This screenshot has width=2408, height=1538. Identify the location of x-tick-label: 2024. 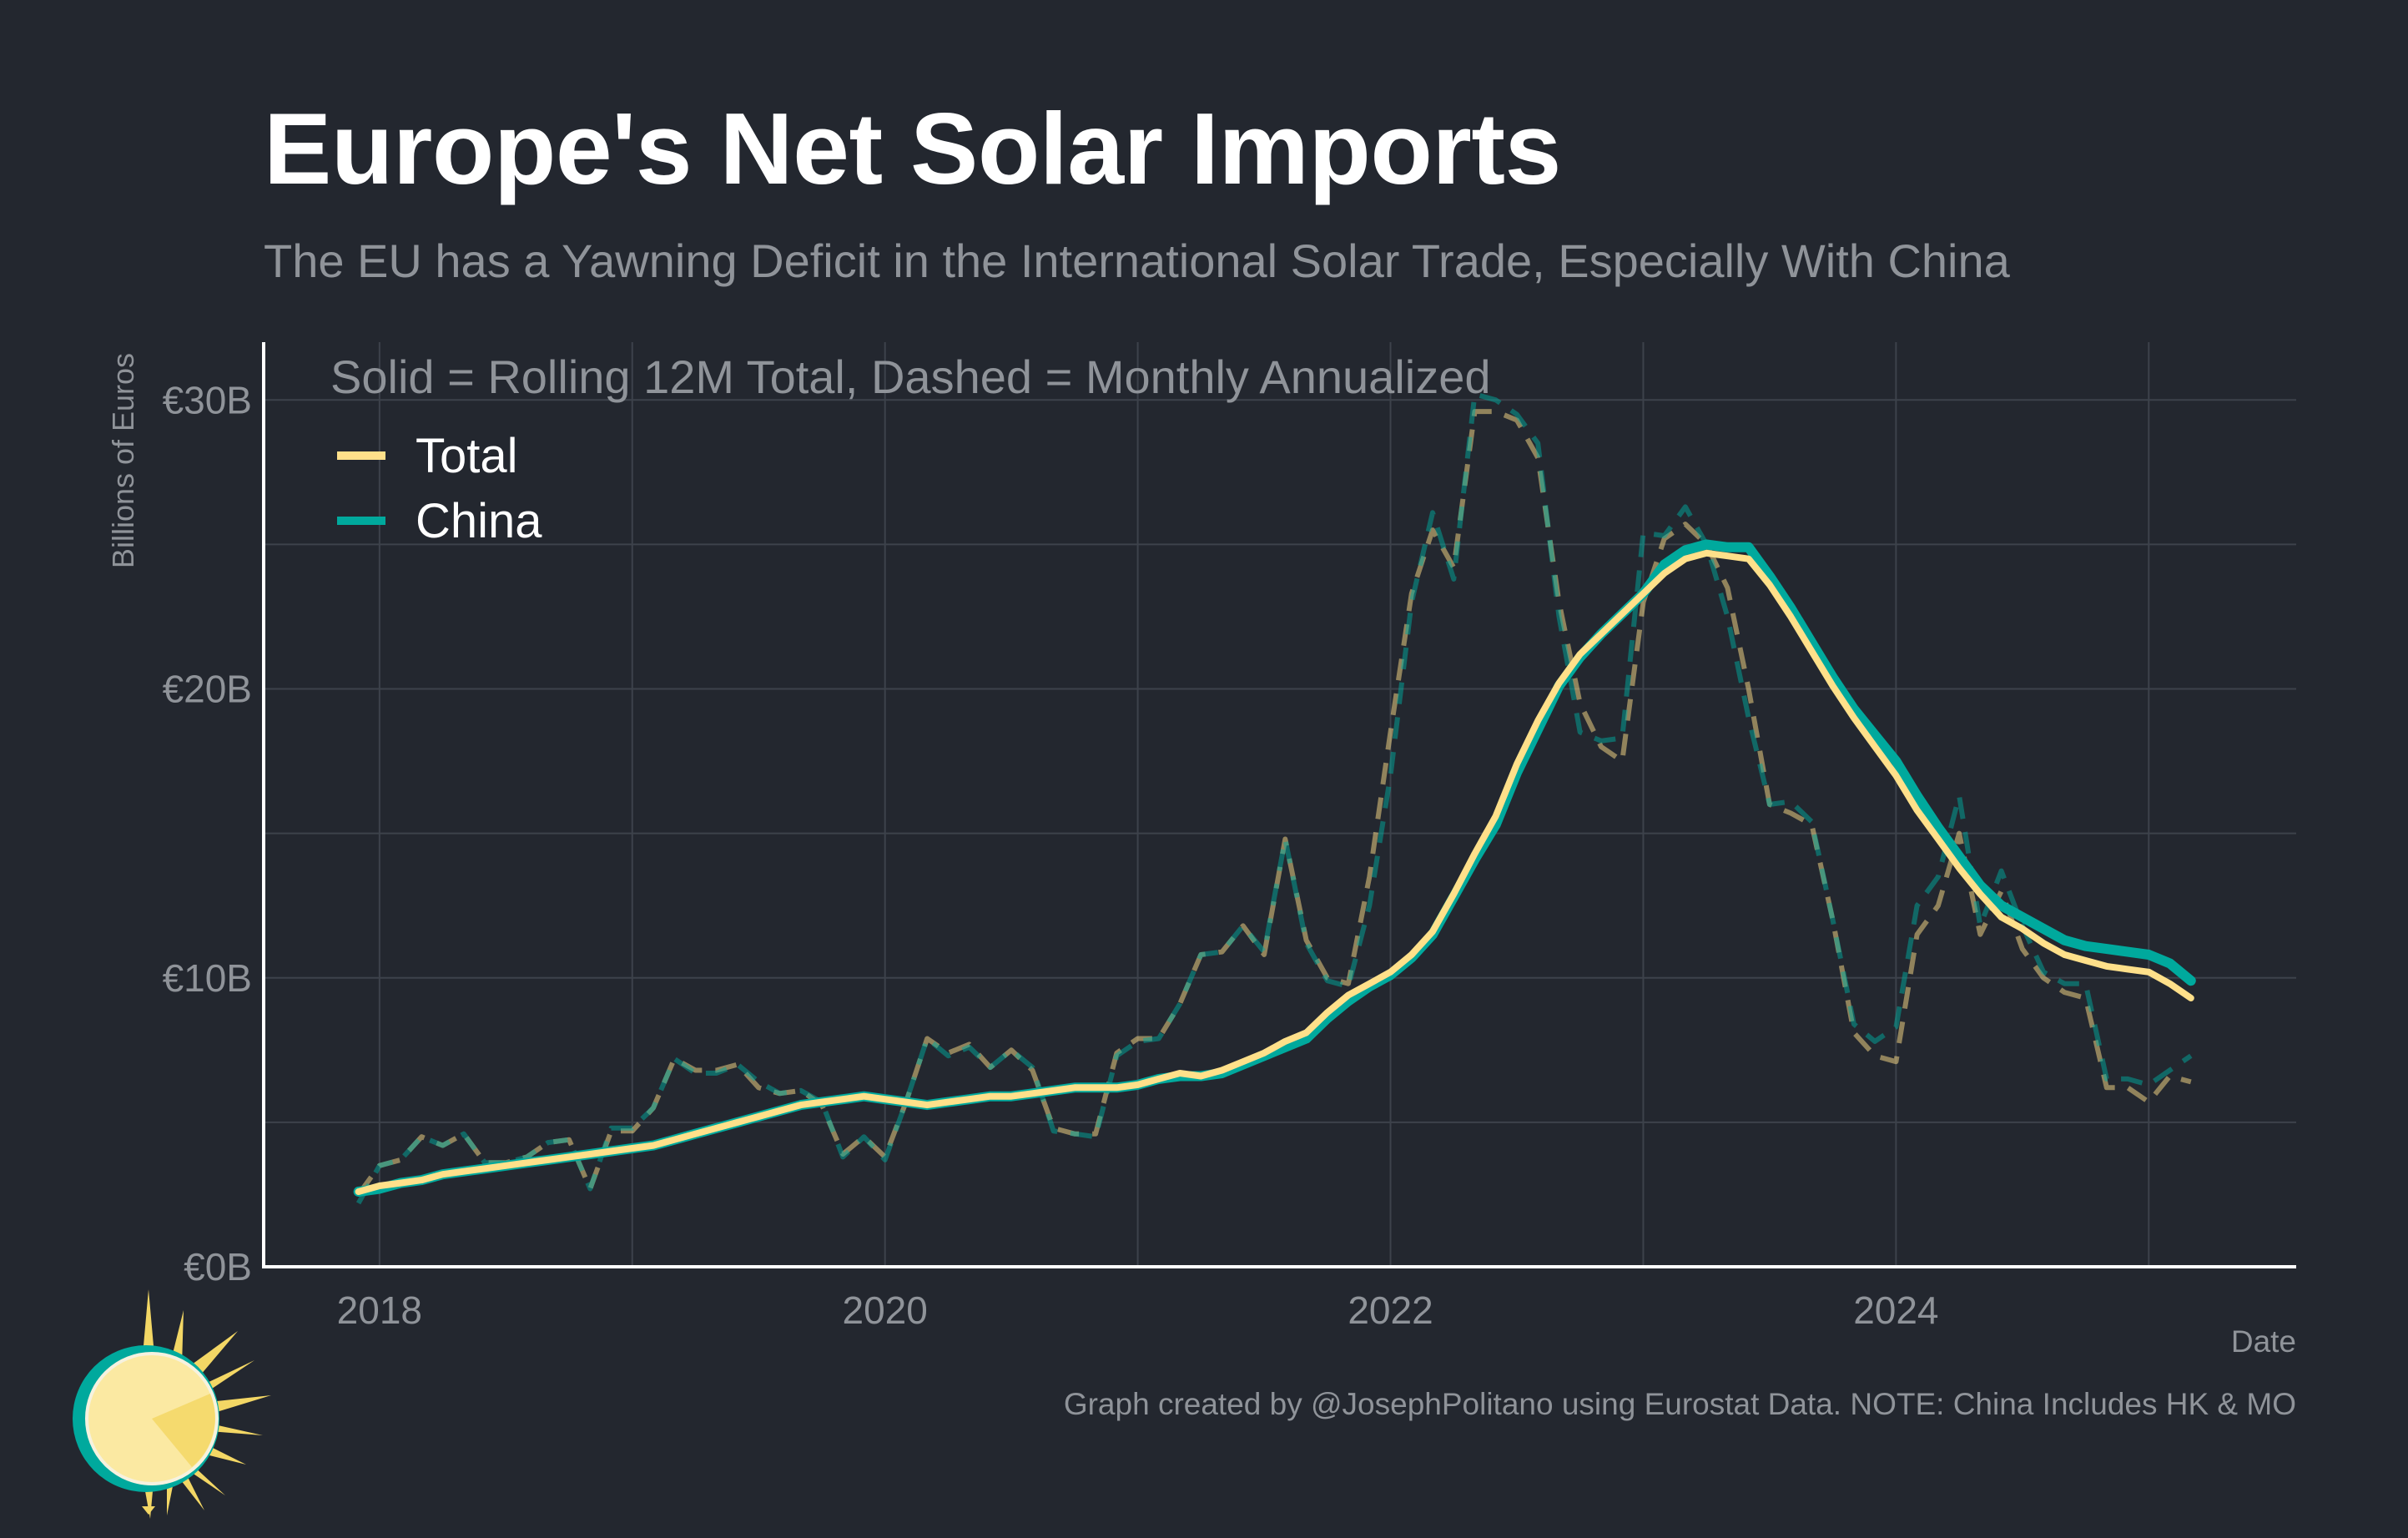
(1895, 1310).